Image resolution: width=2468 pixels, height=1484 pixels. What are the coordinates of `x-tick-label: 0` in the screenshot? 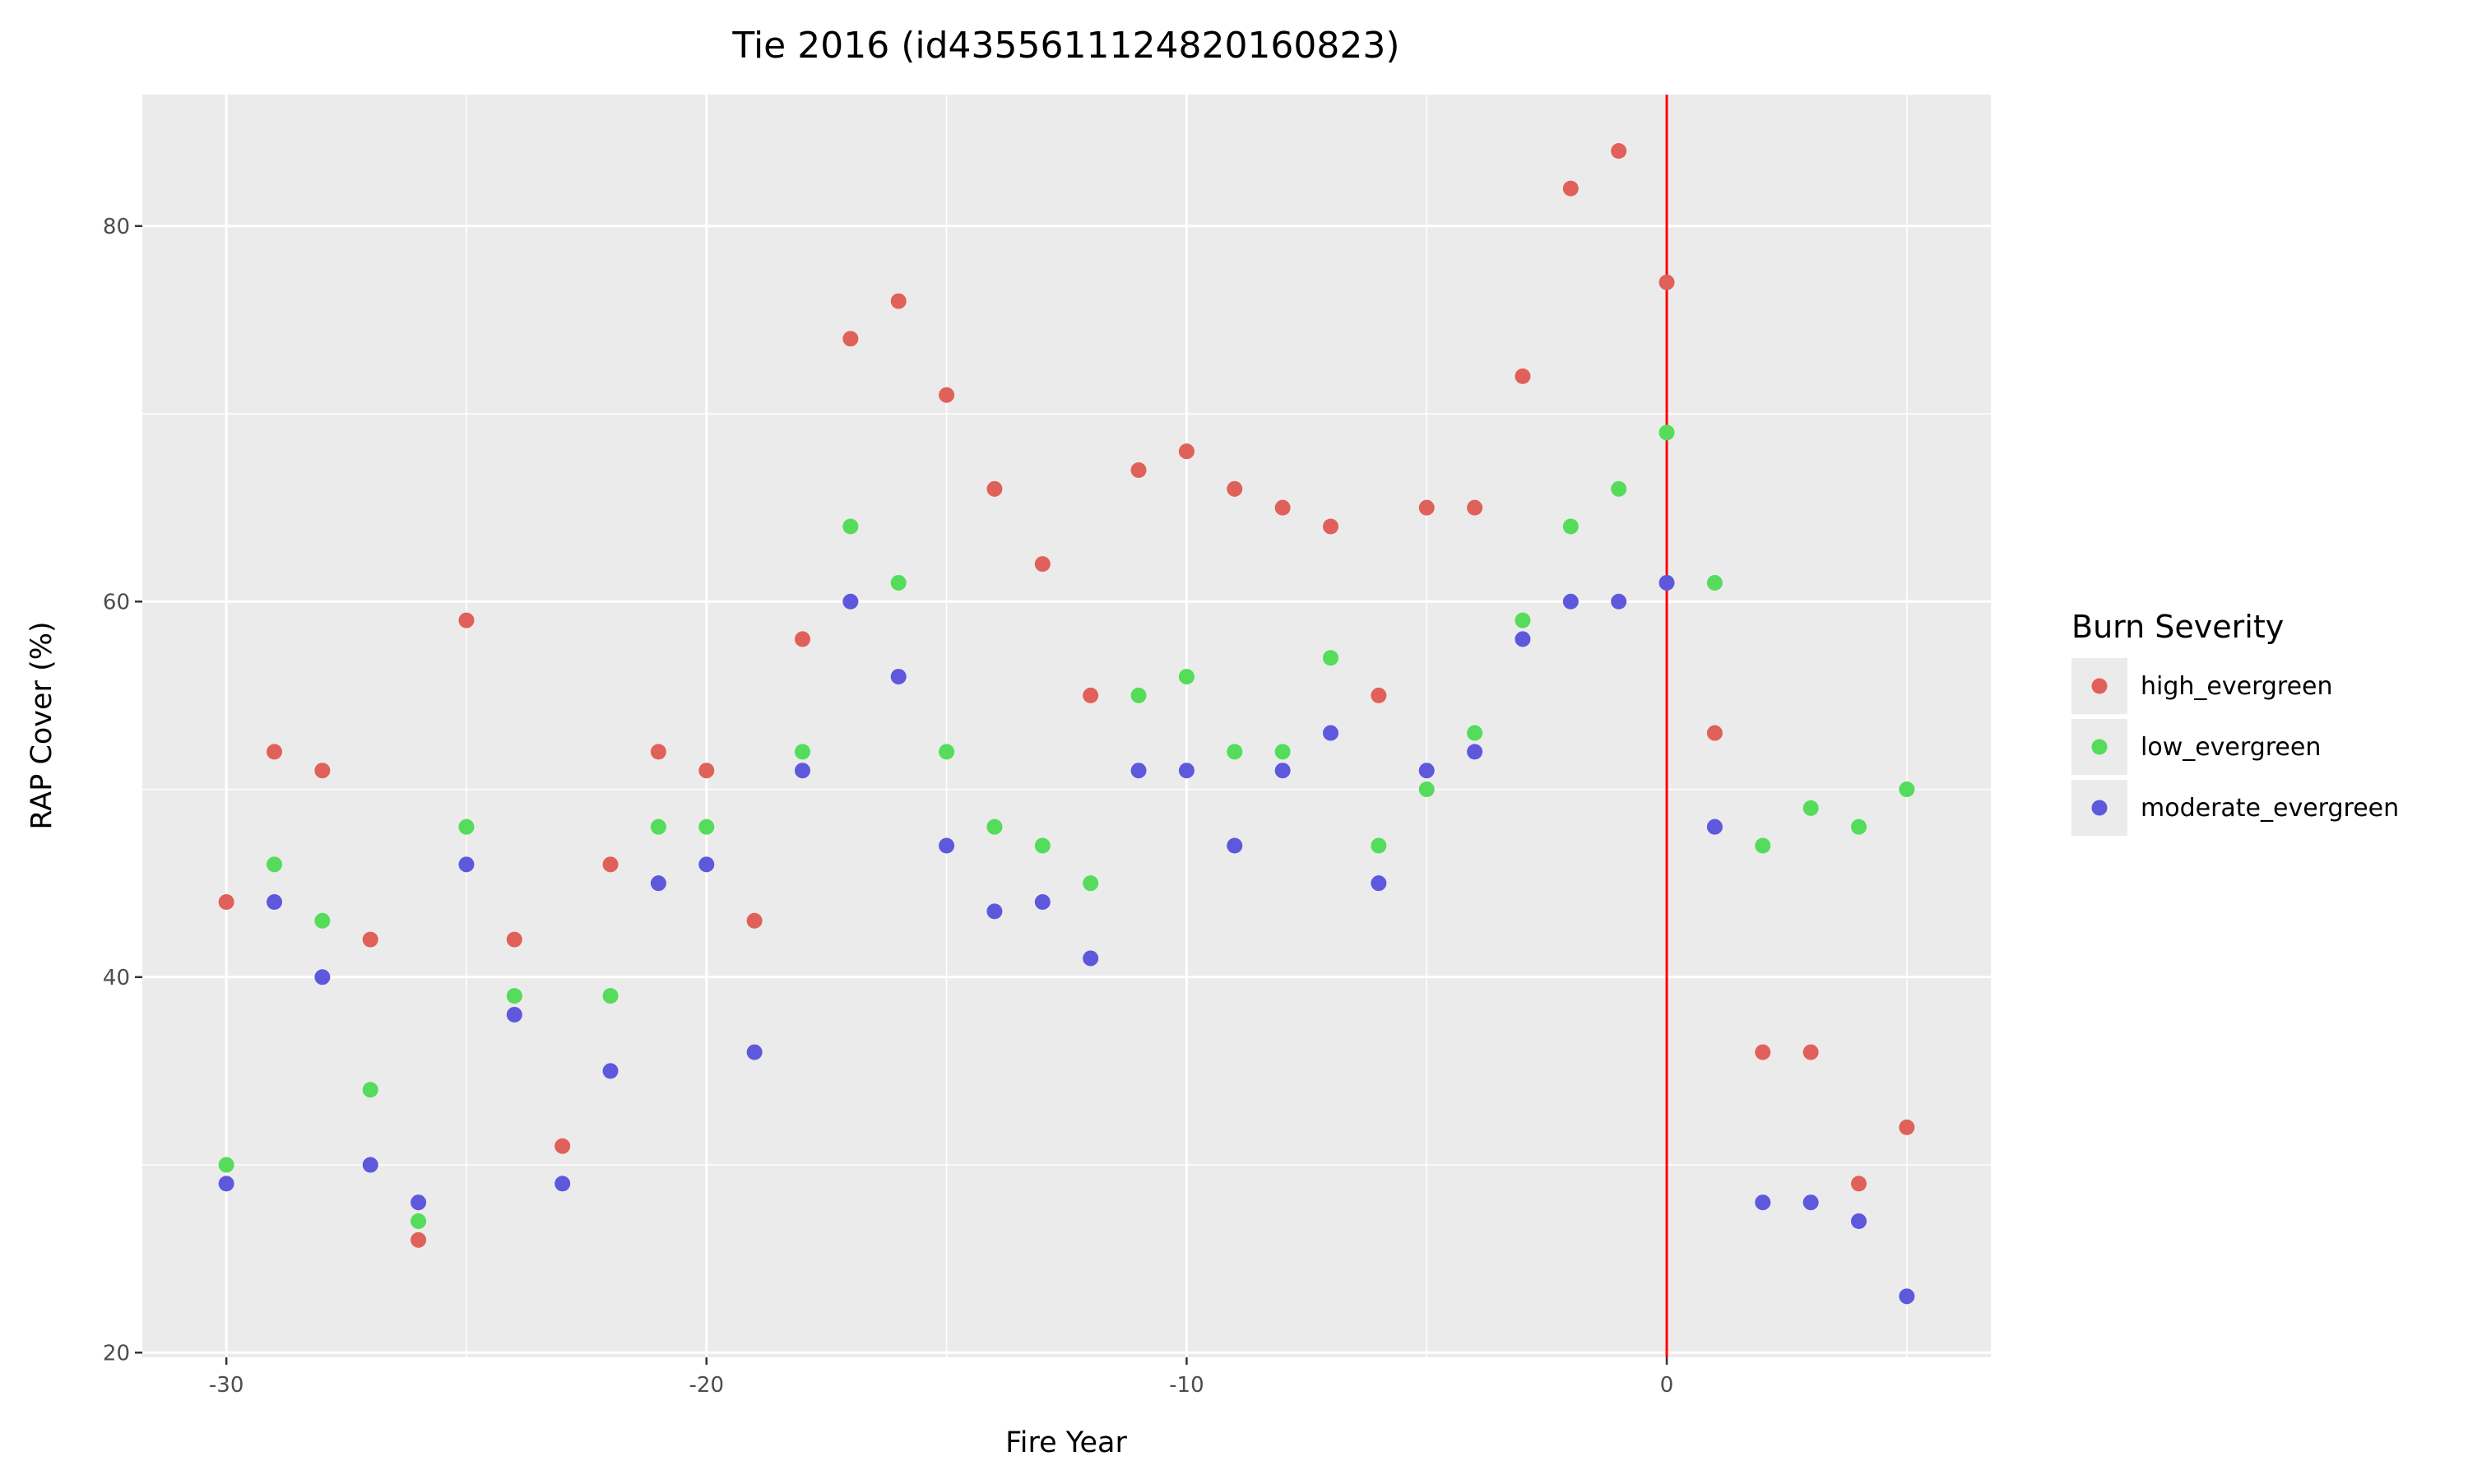 It's located at (1667, 1385).